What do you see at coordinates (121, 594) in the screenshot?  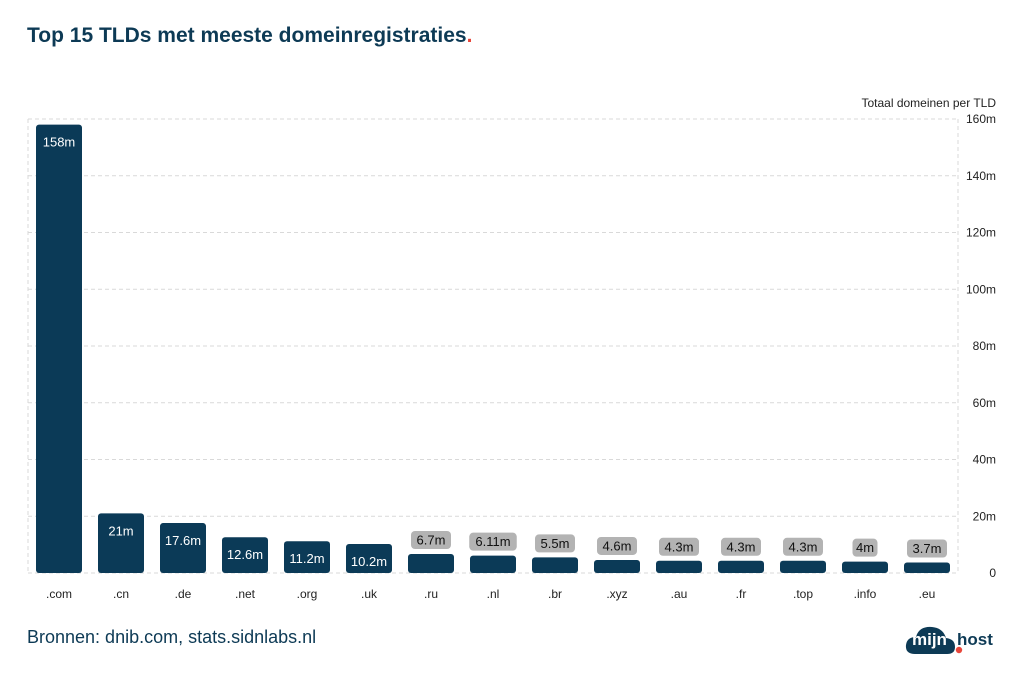 I see `x-tick-label: .cn` at bounding box center [121, 594].